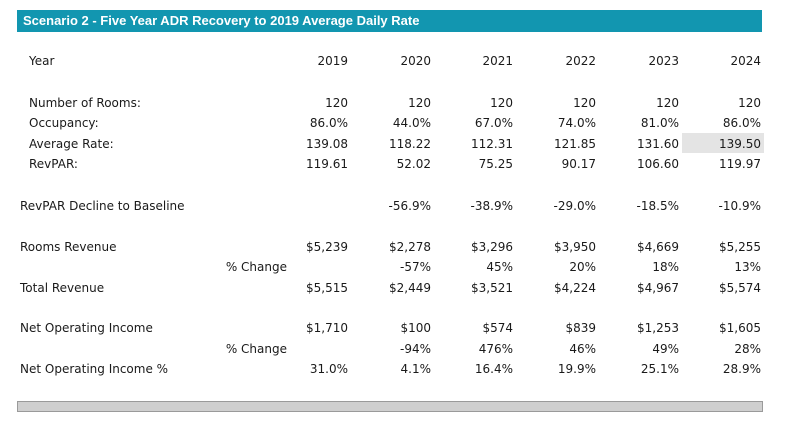  What do you see at coordinates (68, 247) in the screenshot?
I see `rooms-revenue-label: Rooms Revenue` at bounding box center [68, 247].